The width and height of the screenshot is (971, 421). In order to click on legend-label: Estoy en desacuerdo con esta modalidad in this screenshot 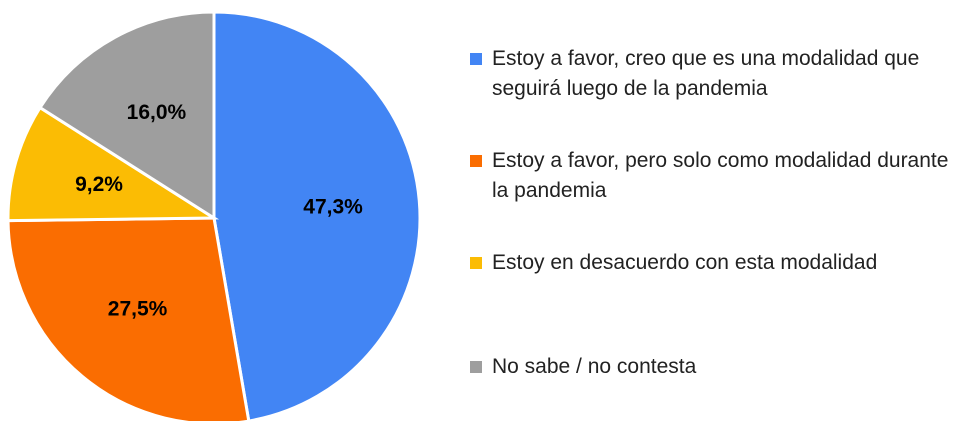, I will do `click(685, 262)`.